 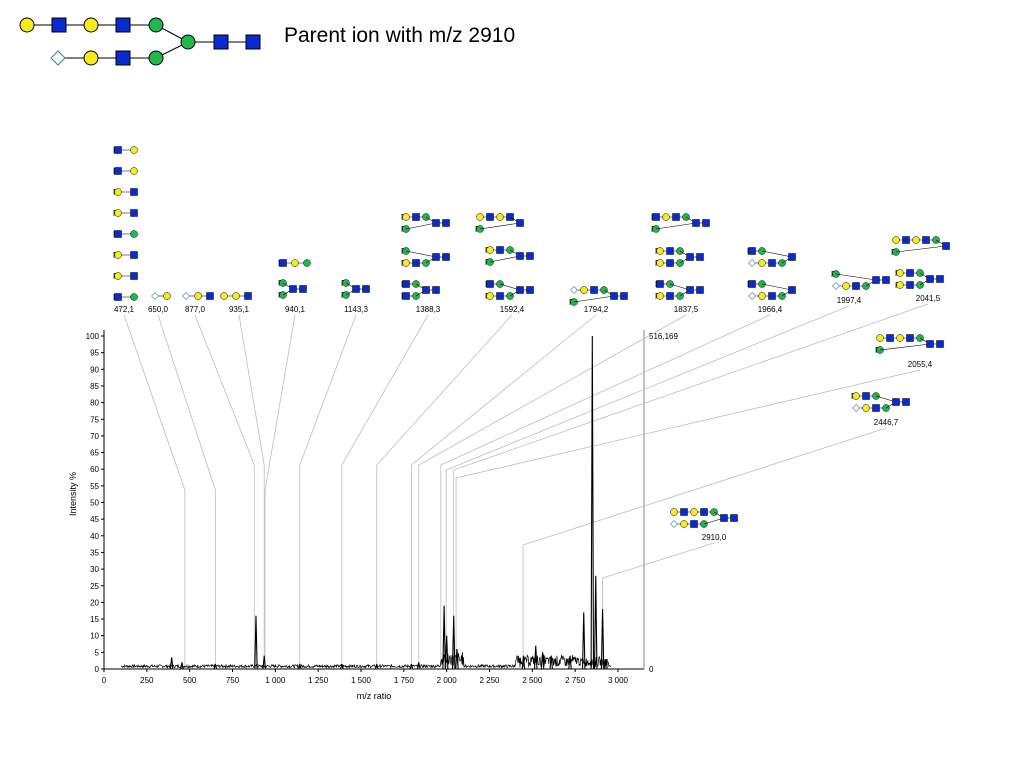 I want to click on y-axis-label: Intensity %, so click(x=73, y=494).